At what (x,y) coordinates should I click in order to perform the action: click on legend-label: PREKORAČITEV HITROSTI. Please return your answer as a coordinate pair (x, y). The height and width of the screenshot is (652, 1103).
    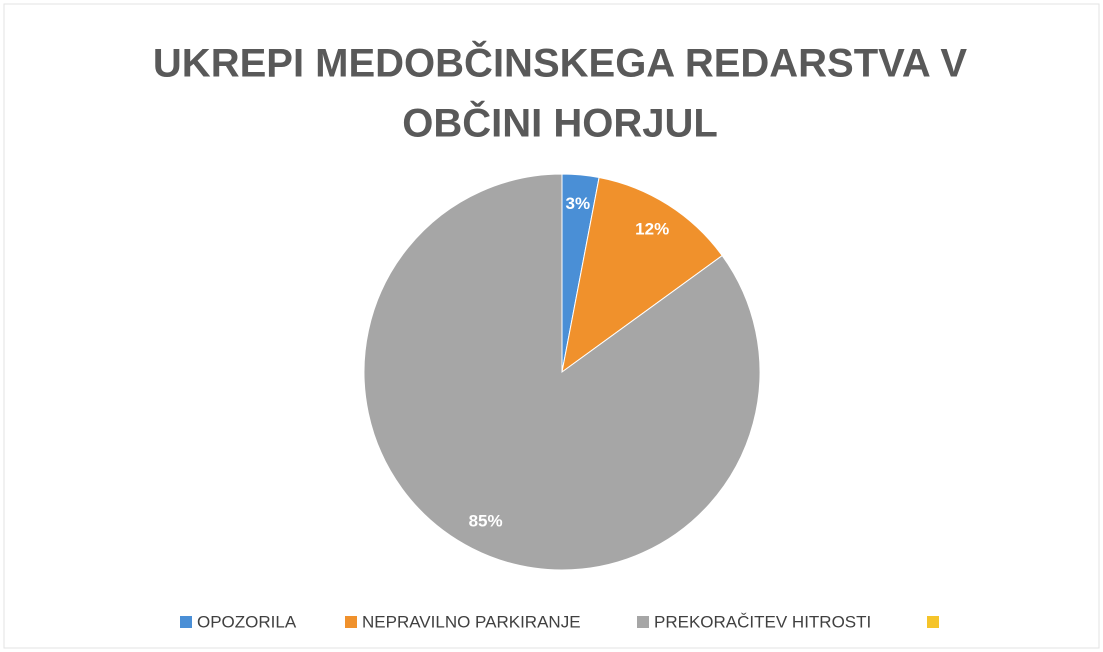
    Looking at the image, I should click on (762, 621).